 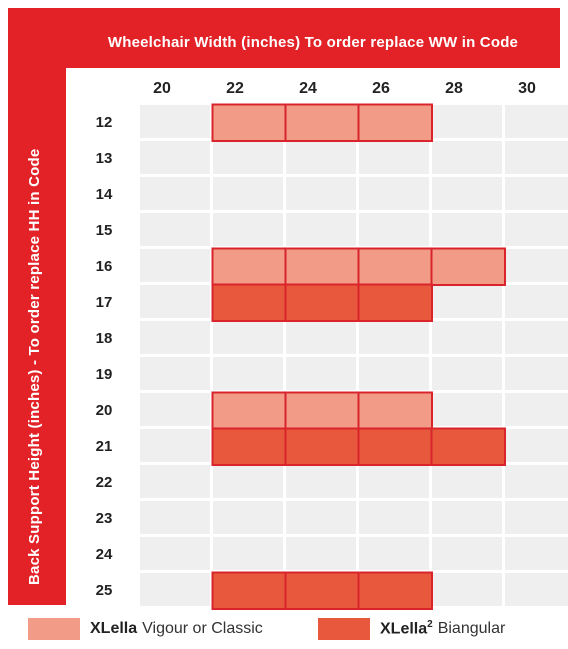 I want to click on height-label: 17, so click(x=104, y=302).